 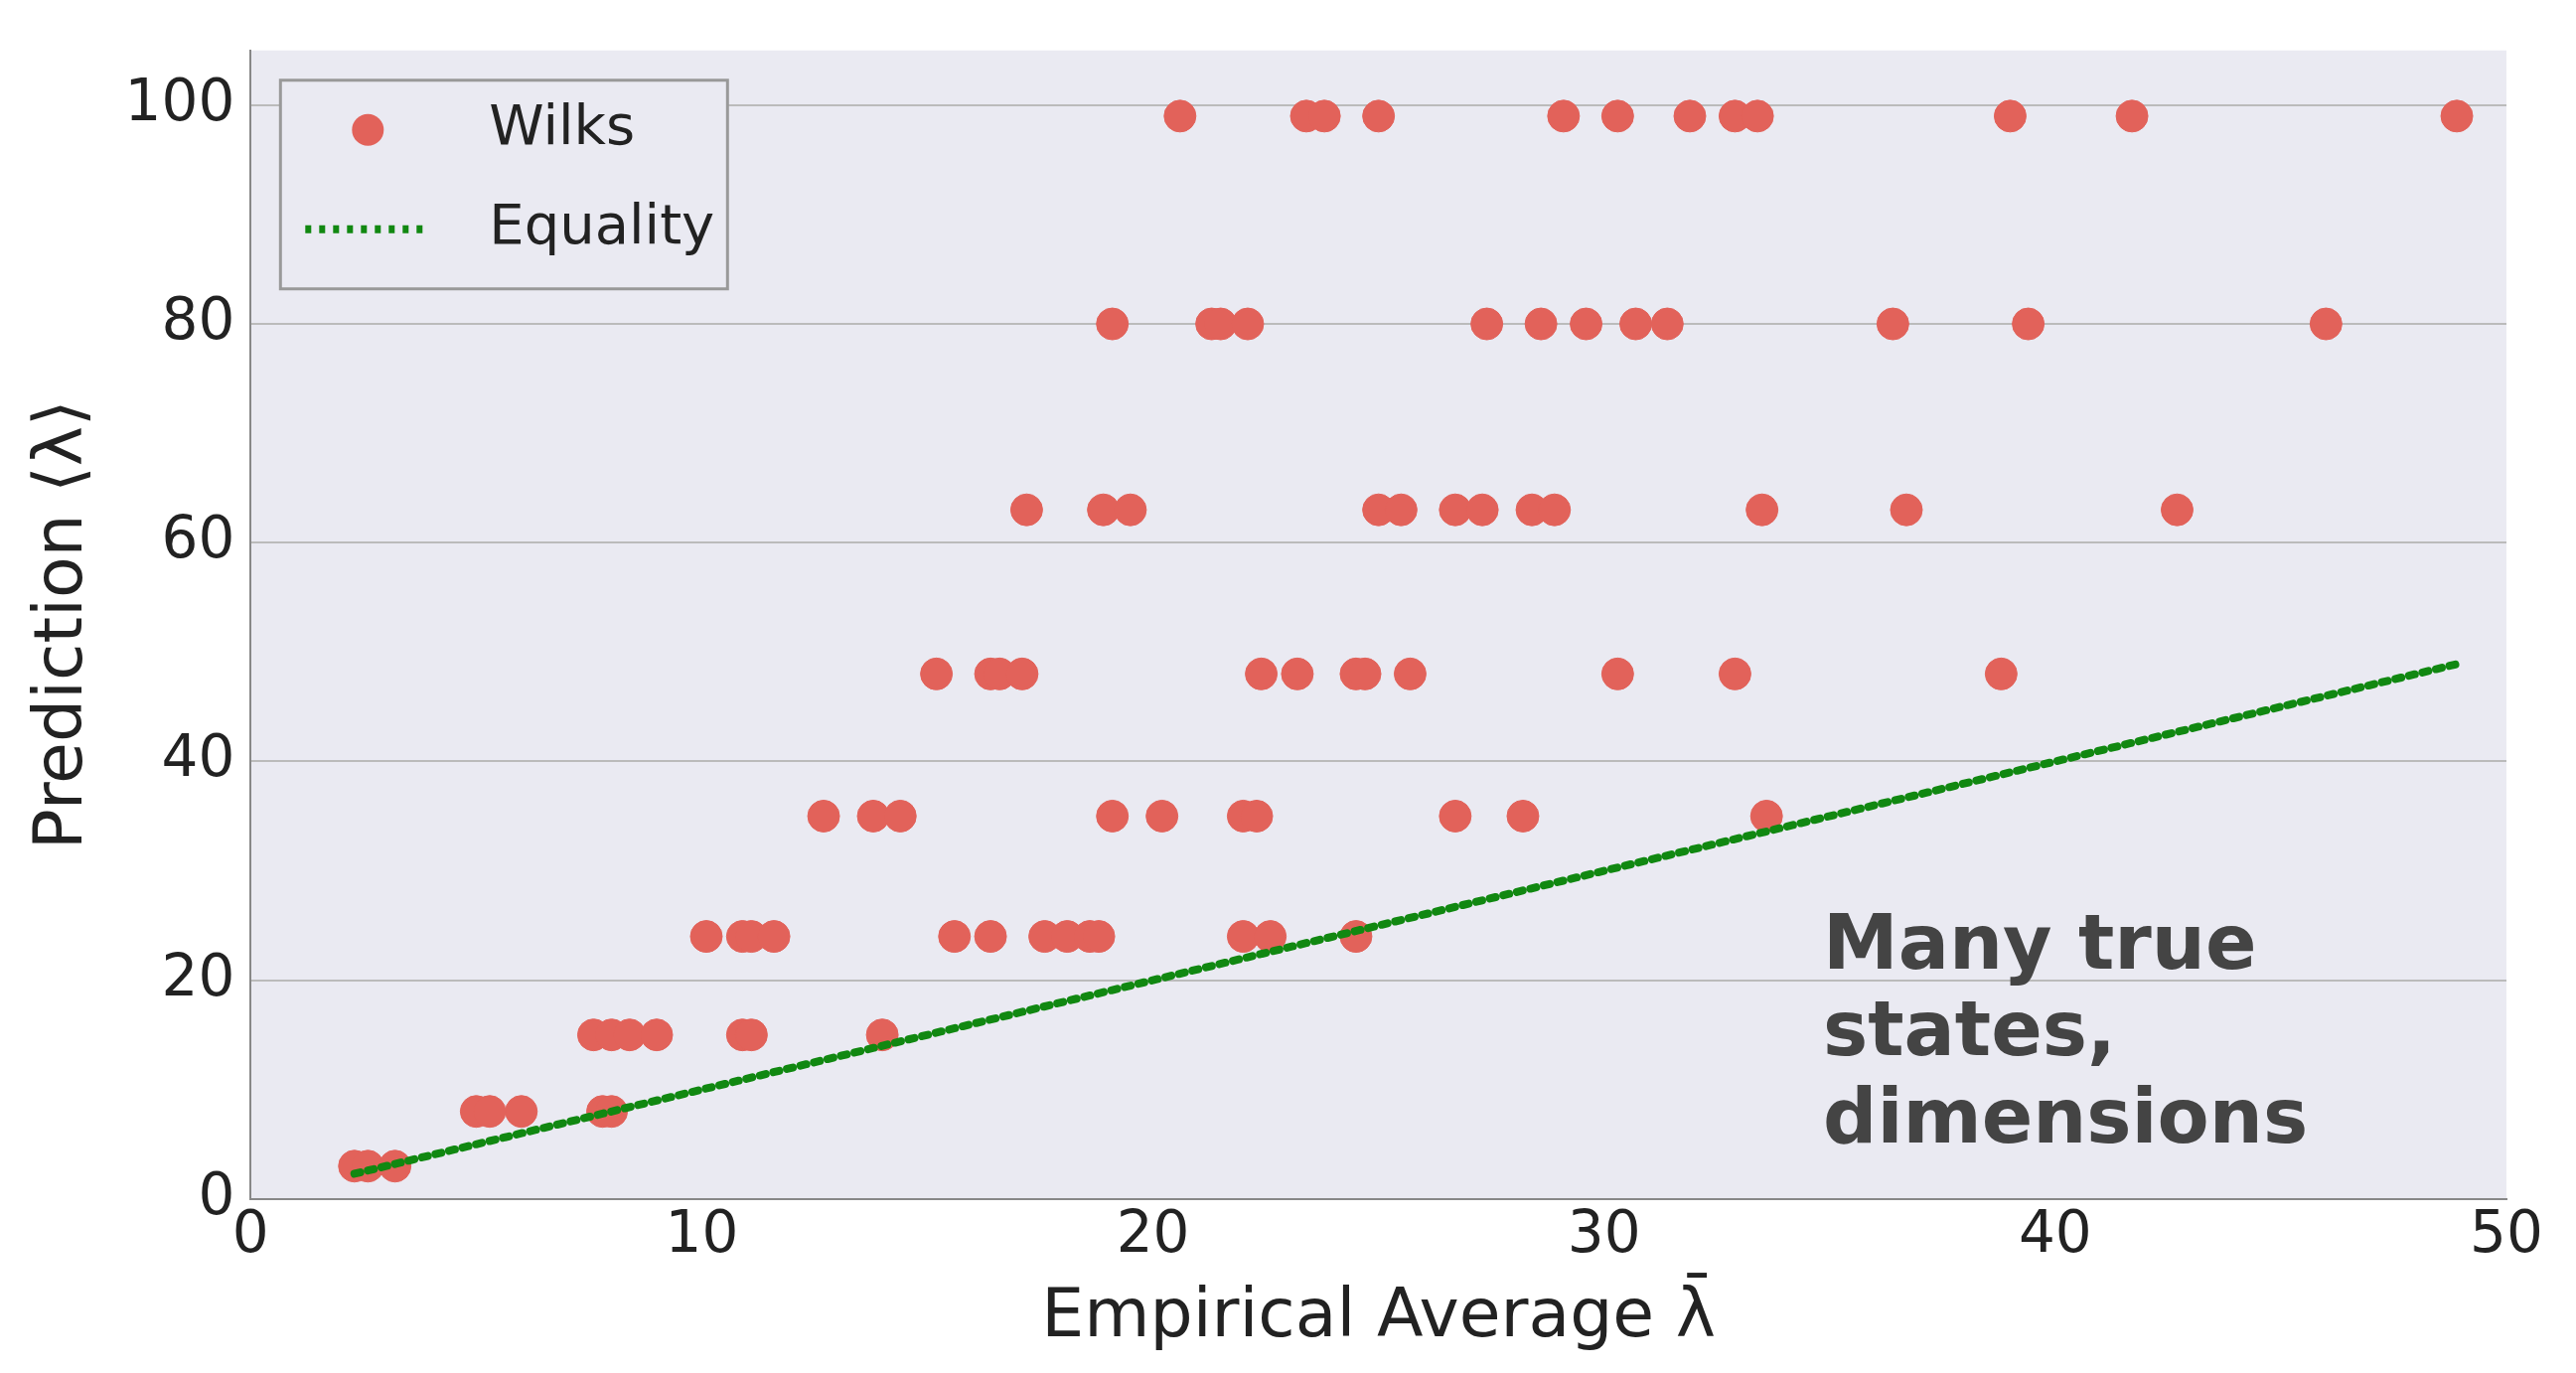 I want to click on x-tick-label: 30, so click(x=1604, y=1232).